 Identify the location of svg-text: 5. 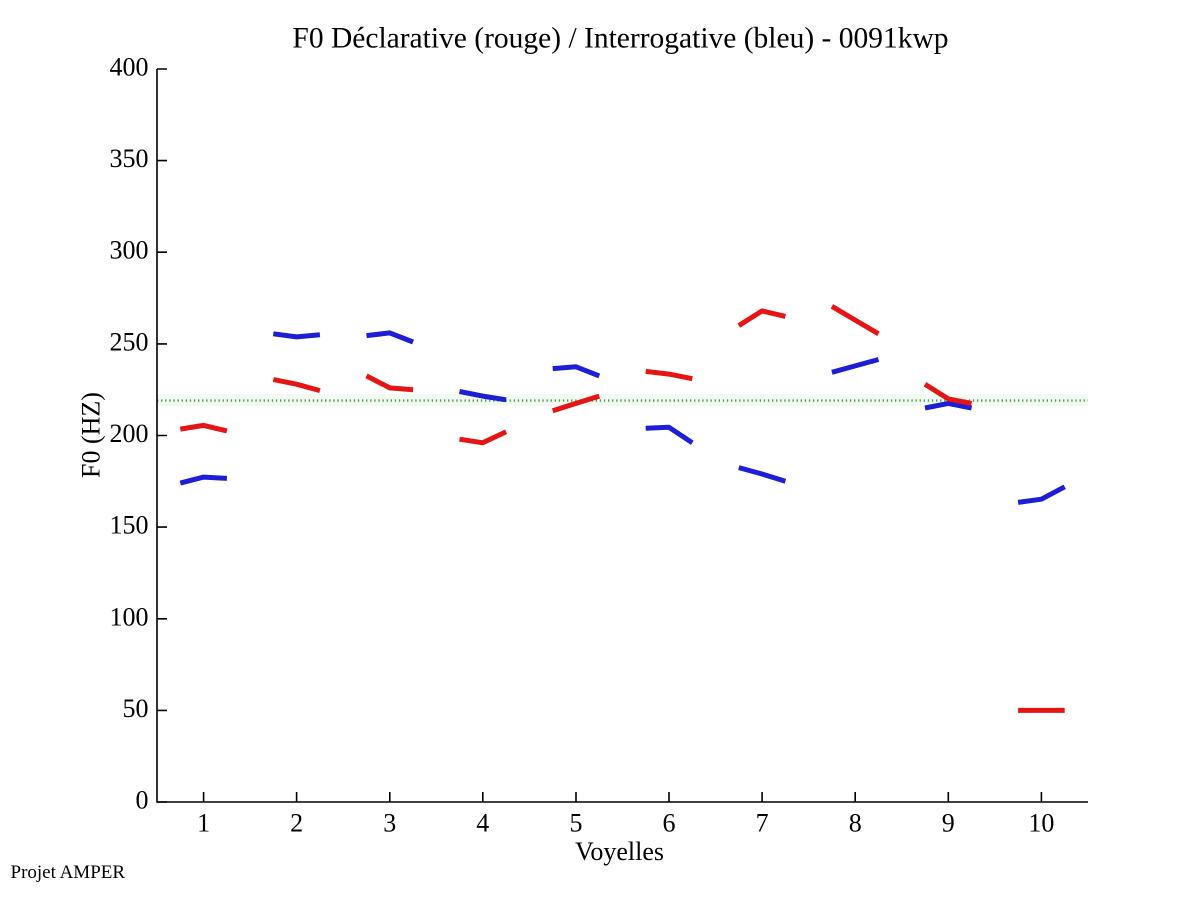
(576, 823).